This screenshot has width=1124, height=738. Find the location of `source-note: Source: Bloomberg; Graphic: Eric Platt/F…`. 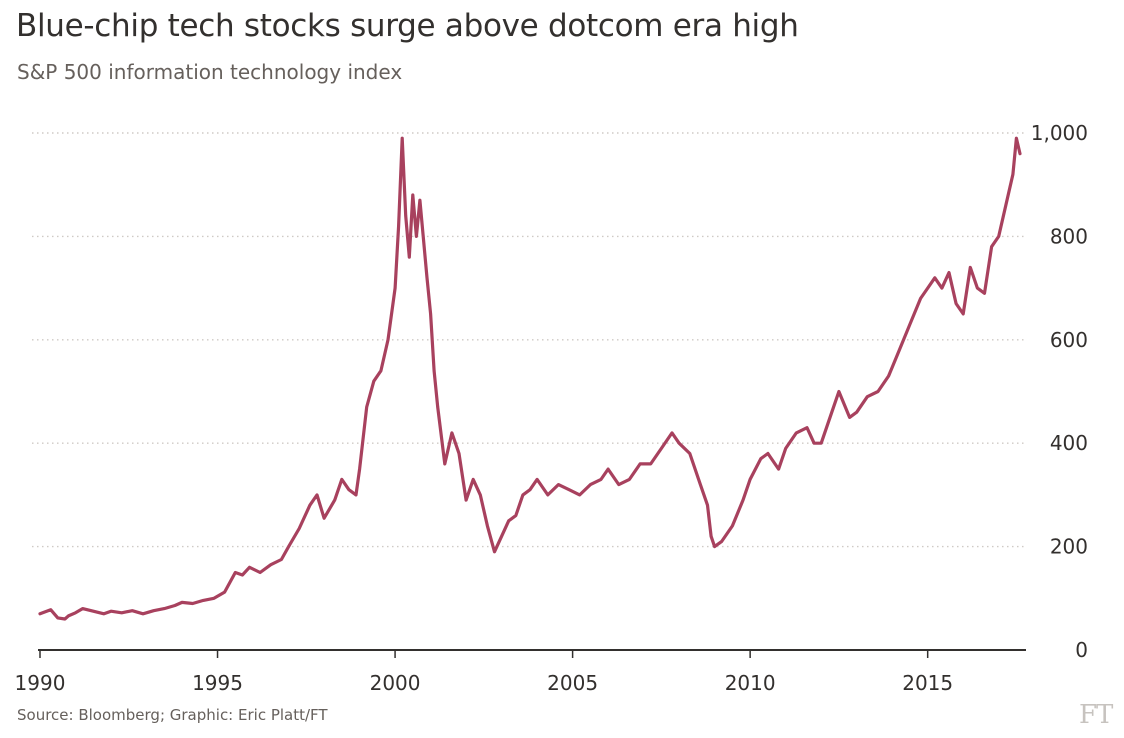

source-note: Source: Bloomberg; Graphic: Eric Platt/F… is located at coordinates (172, 715).